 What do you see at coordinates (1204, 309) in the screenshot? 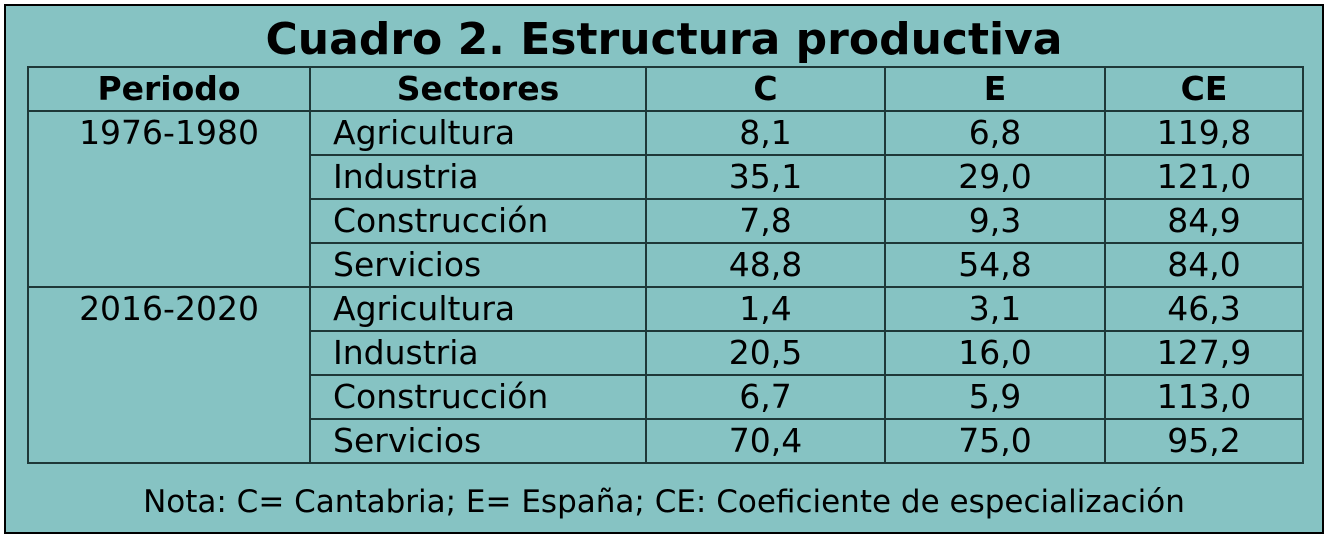
I see `ce-value: 46,3` at bounding box center [1204, 309].